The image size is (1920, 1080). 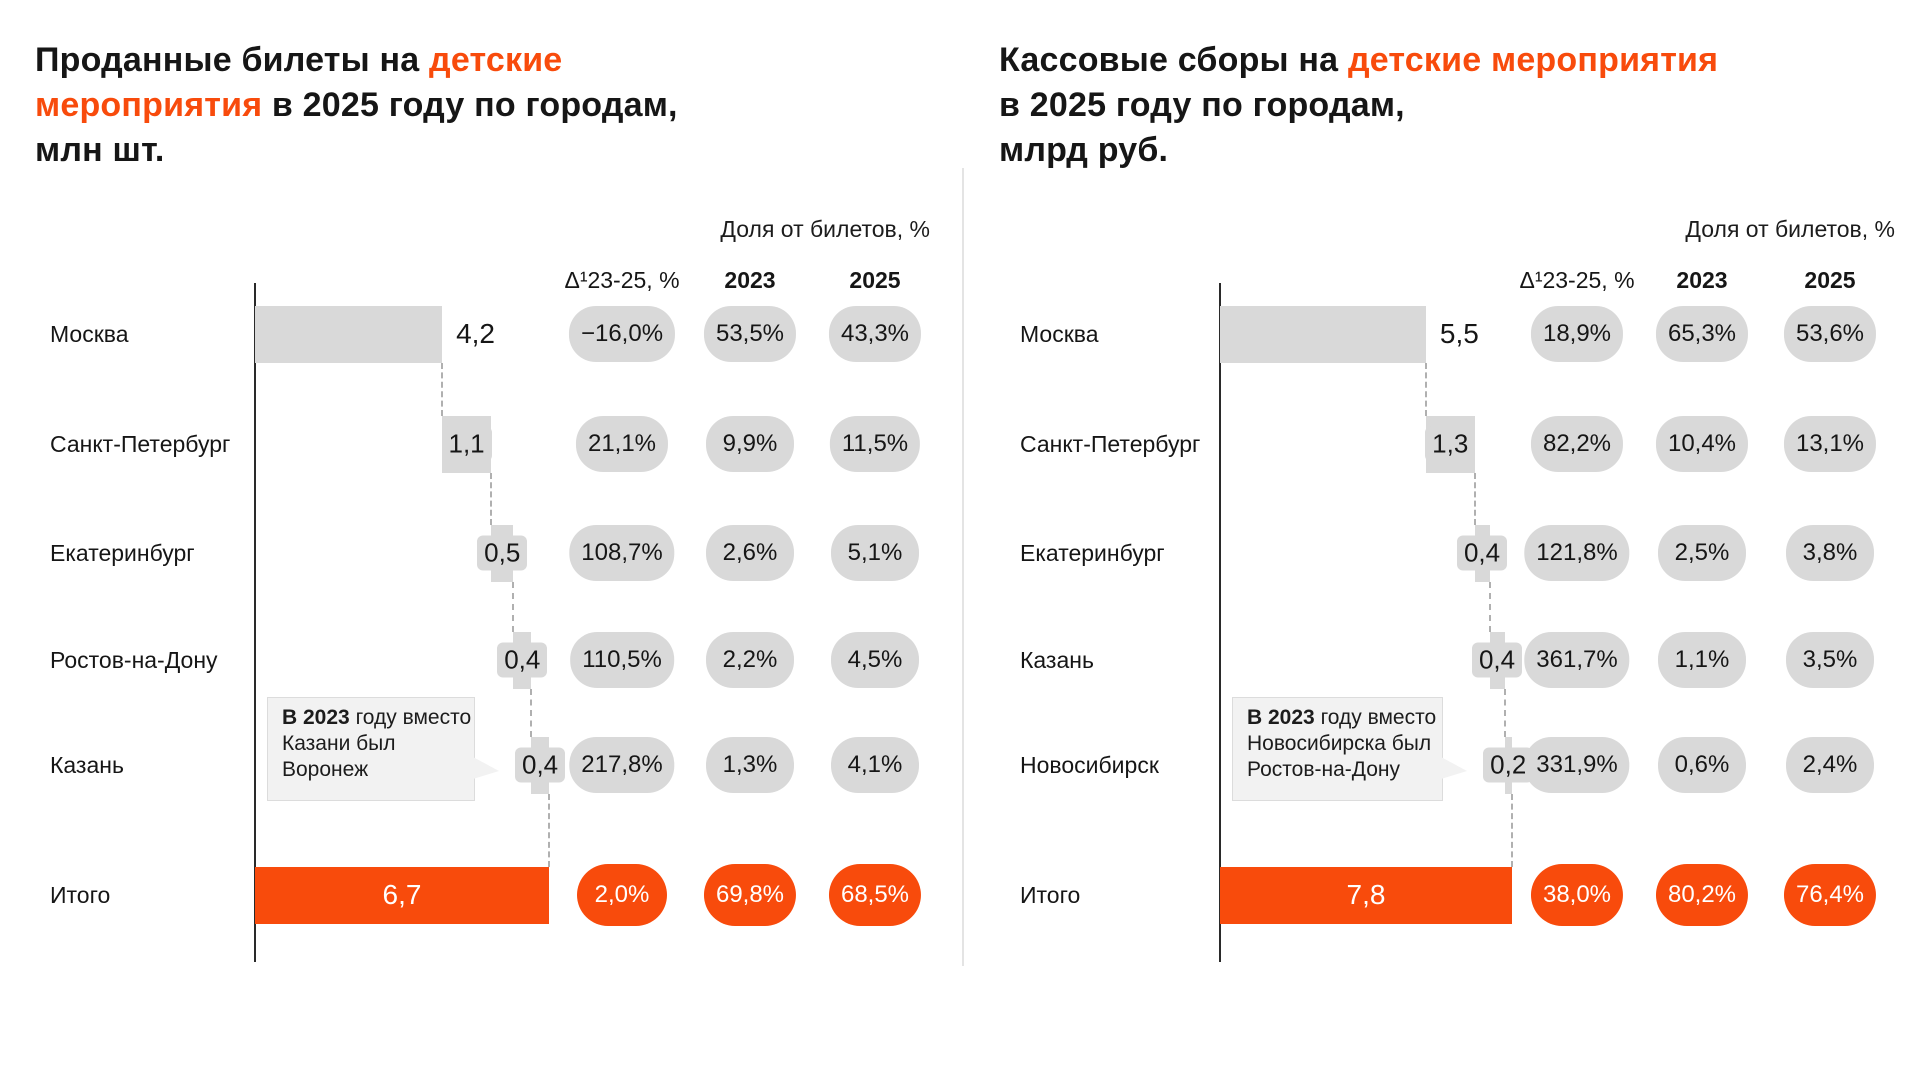 What do you see at coordinates (875, 334) in the screenshot?
I see `share-2025-chip: 43,3%` at bounding box center [875, 334].